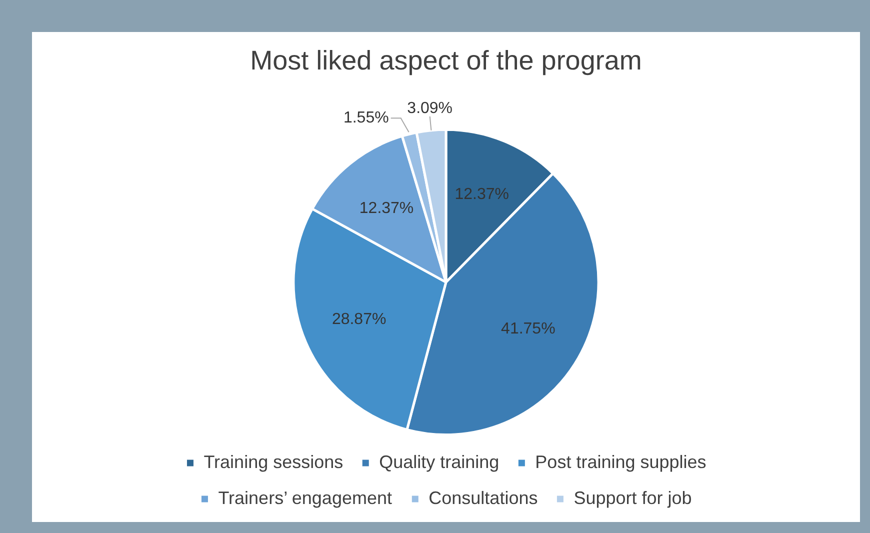 This screenshot has height=533, width=870. What do you see at coordinates (430, 108) in the screenshot?
I see `data-label: 3.09%` at bounding box center [430, 108].